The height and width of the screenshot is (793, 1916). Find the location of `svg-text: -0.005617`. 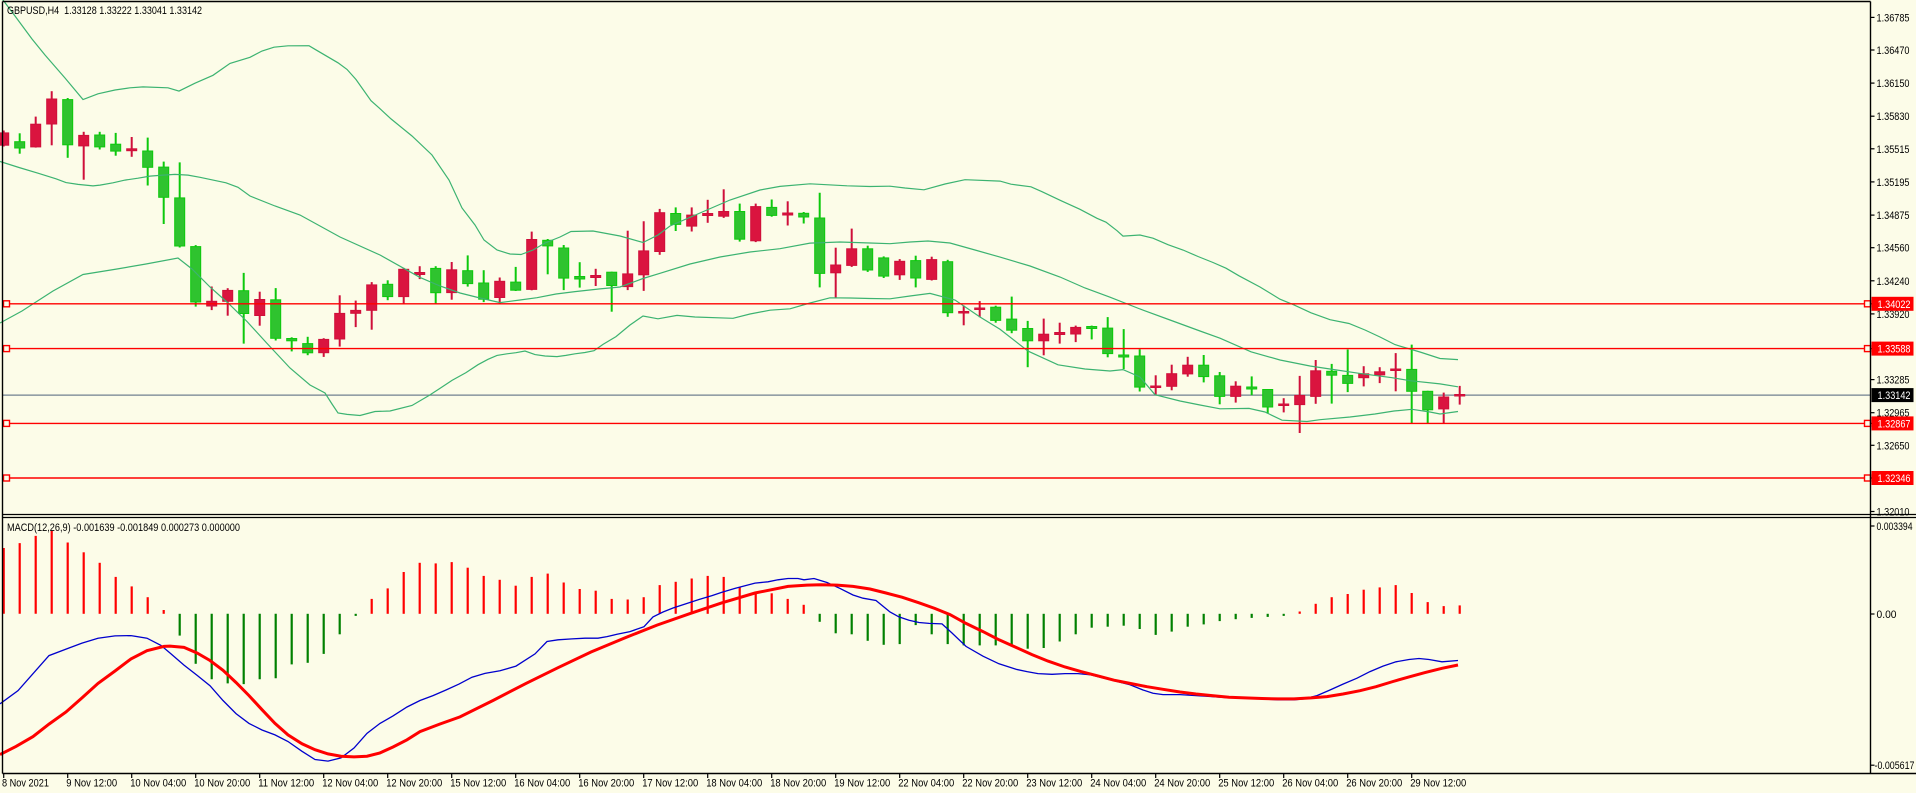

svg-text: -0.005617 is located at coordinates (1895, 766).